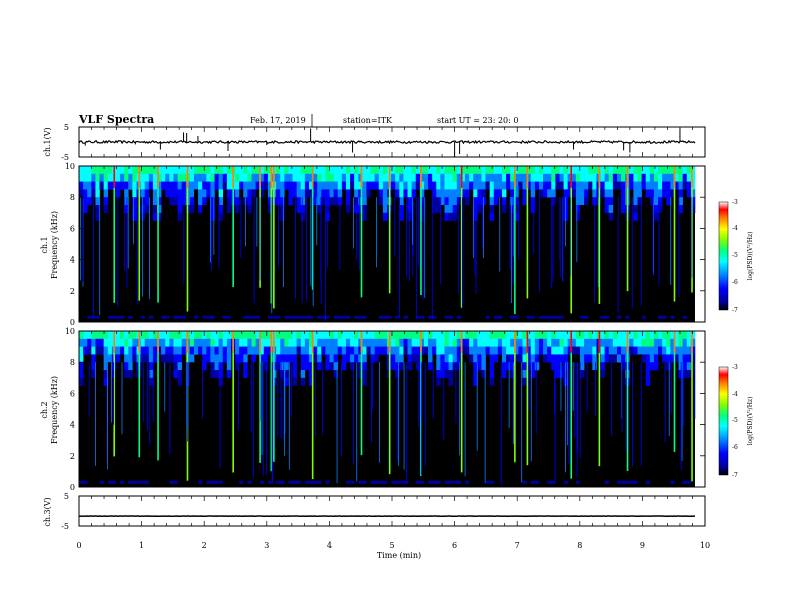 This screenshot has width=792, height=612. I want to click on ch2-colorbar-label: log(PSD)(V²/Hz), so click(750, 421).